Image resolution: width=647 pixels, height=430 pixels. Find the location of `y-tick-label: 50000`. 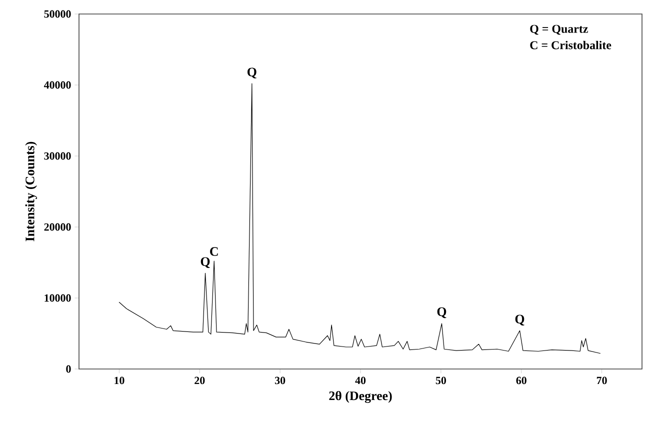

y-tick-label: 50000 is located at coordinates (57, 14).